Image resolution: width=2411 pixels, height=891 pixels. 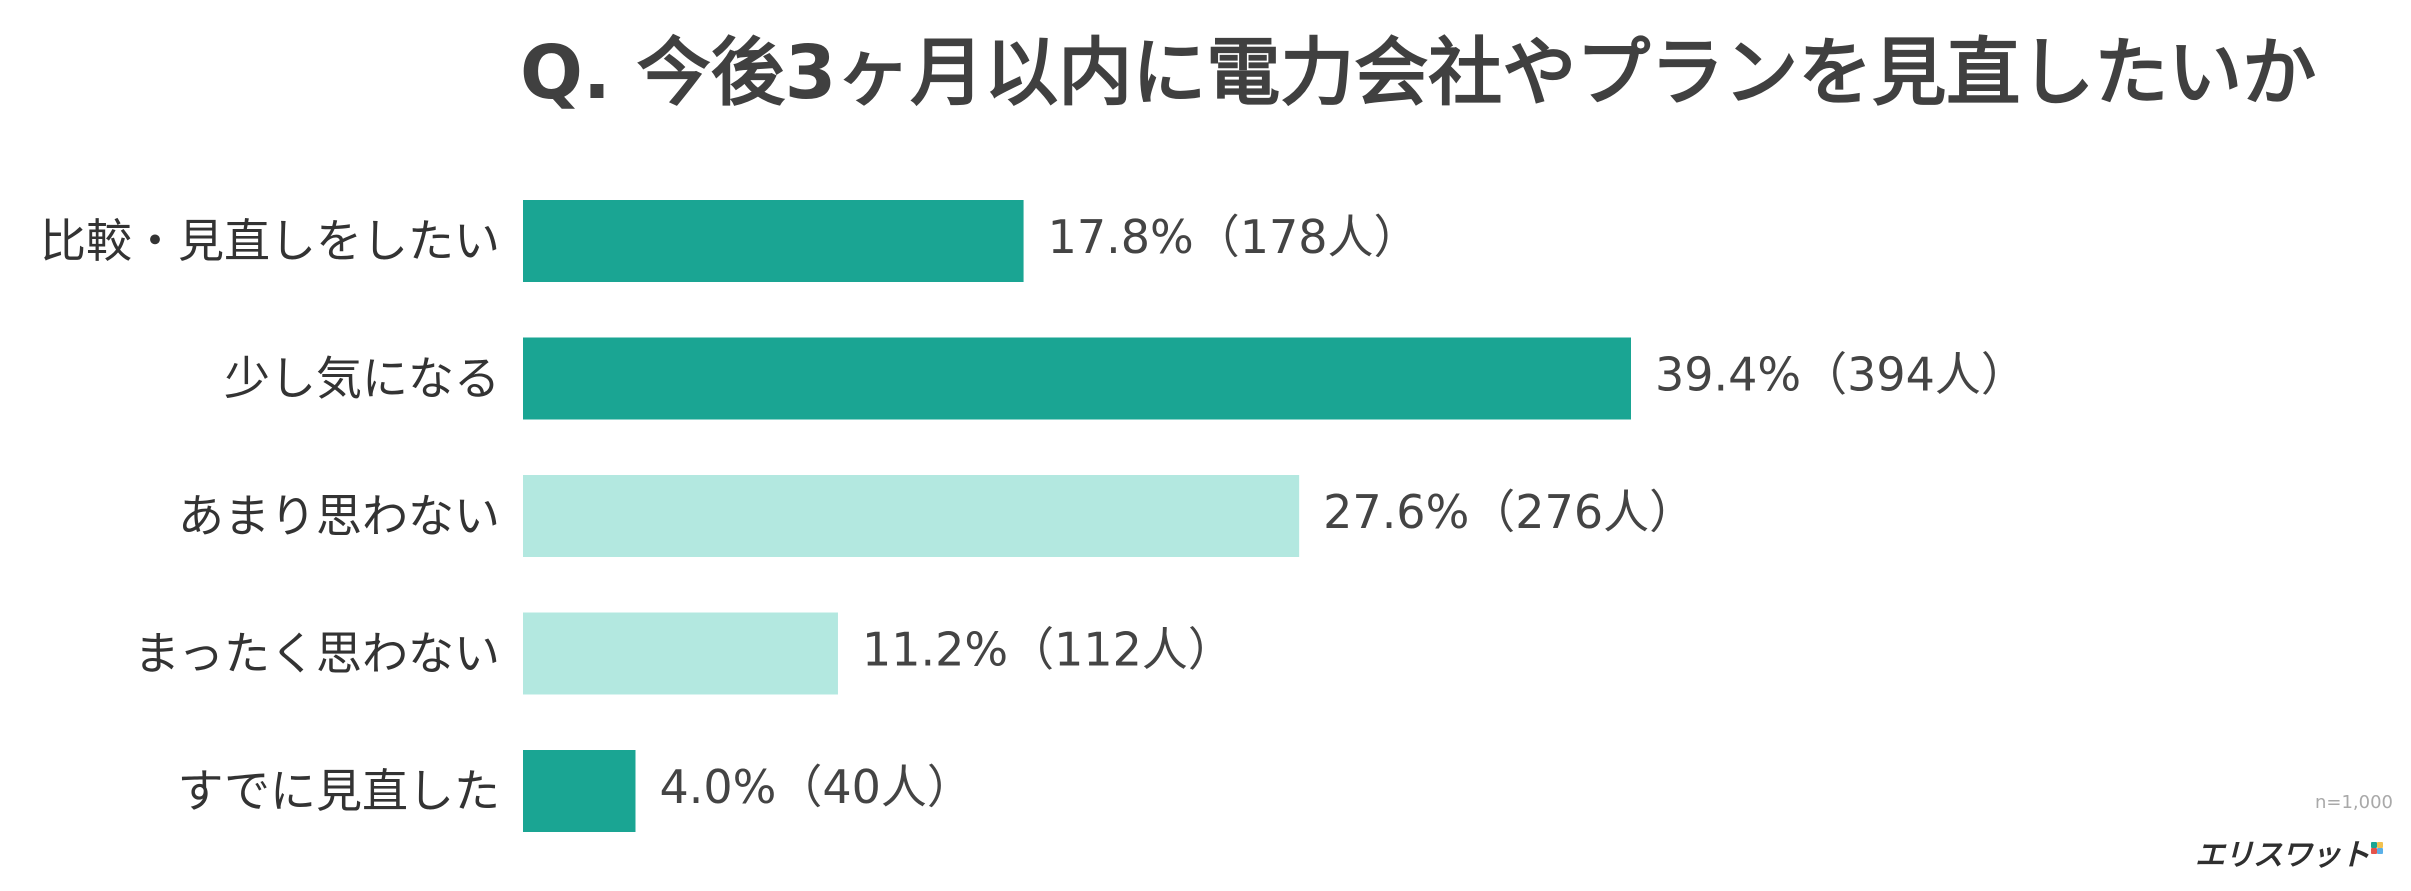 I want to click on value-label: 17.8%（178人）, so click(x=1234, y=237).